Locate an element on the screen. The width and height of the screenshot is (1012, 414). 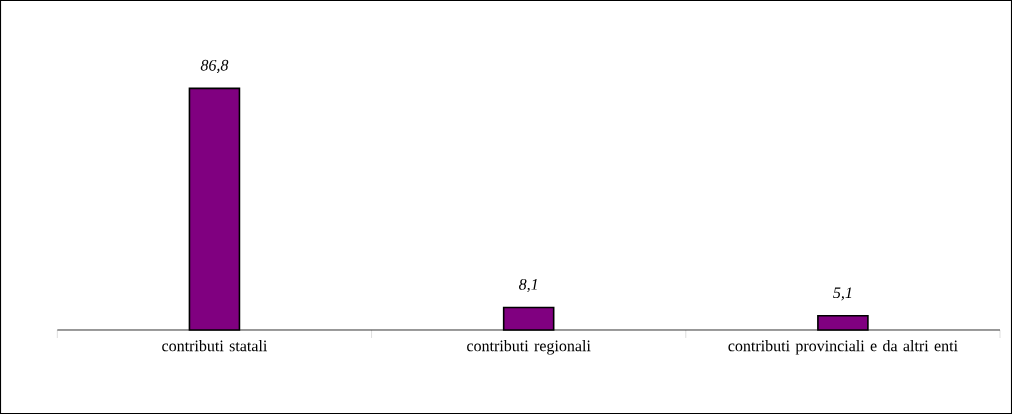
data-label: 8,1 is located at coordinates (528, 285).